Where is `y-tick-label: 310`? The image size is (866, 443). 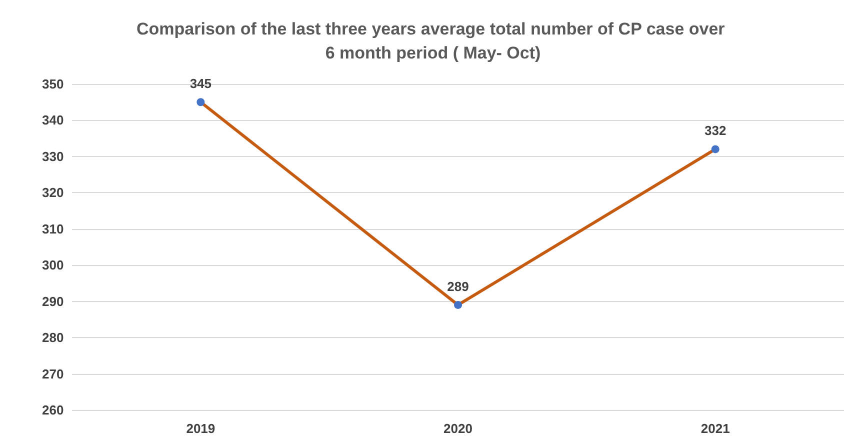 y-tick-label: 310 is located at coordinates (53, 228).